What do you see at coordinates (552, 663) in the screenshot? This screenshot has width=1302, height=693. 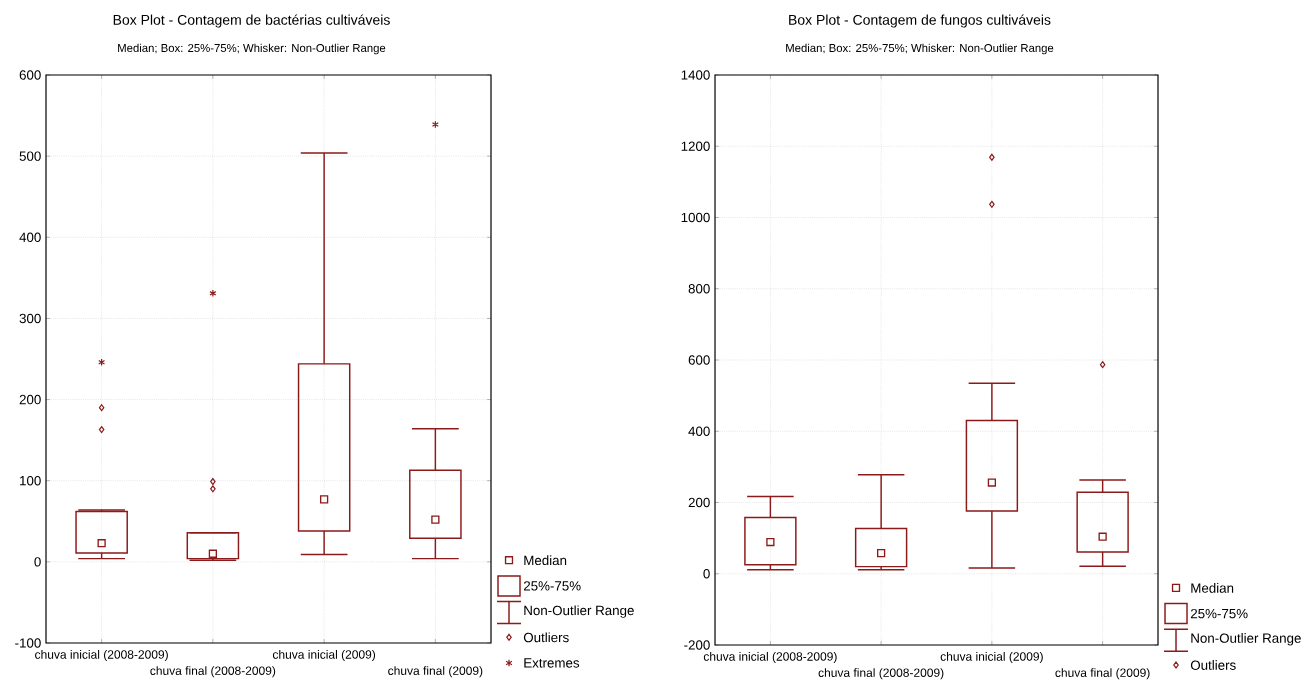 I see `legend-label: Extremes` at bounding box center [552, 663].